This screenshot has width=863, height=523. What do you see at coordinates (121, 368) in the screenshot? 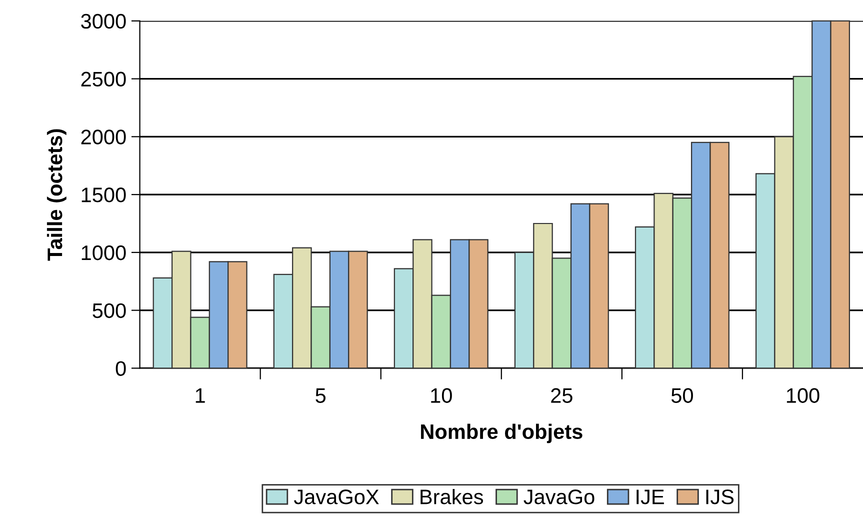
I see `y-tick-label: 0` at bounding box center [121, 368].